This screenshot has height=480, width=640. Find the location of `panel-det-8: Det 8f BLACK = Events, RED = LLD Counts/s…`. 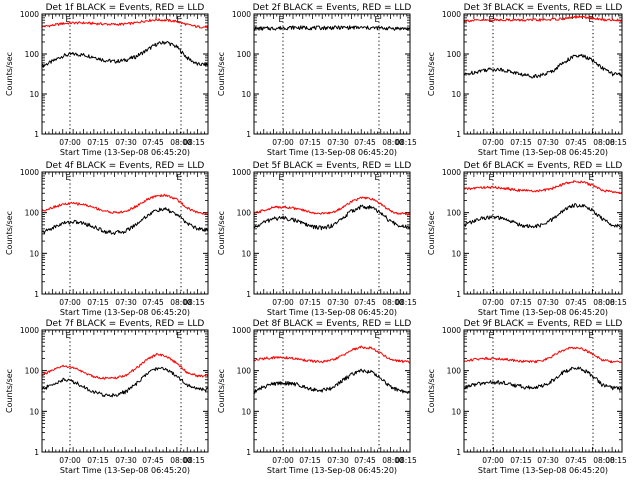

panel-det-8: Det 8f BLACK = Events, RED = LLD Counts/s… is located at coordinates (317, 397).